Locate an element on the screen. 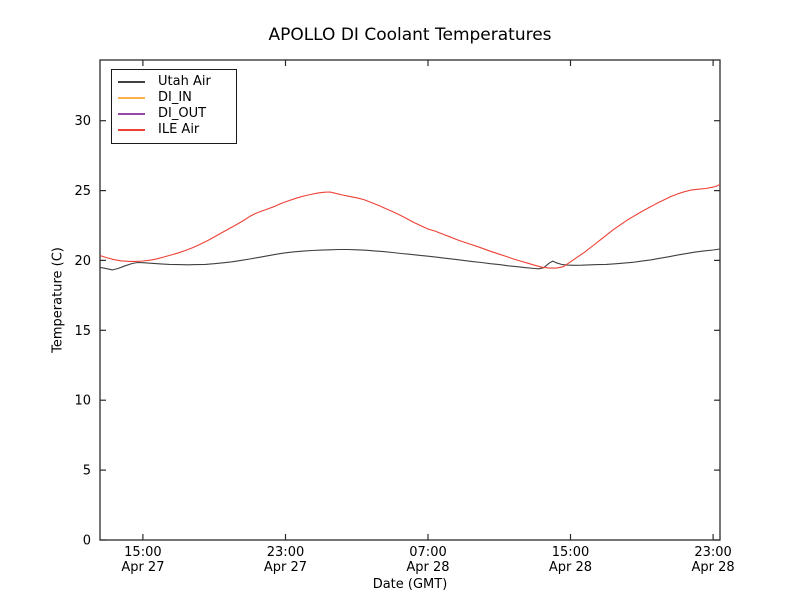 Image resolution: width=800 pixels, height=600 pixels. legend-label: Utah Air is located at coordinates (184, 81).